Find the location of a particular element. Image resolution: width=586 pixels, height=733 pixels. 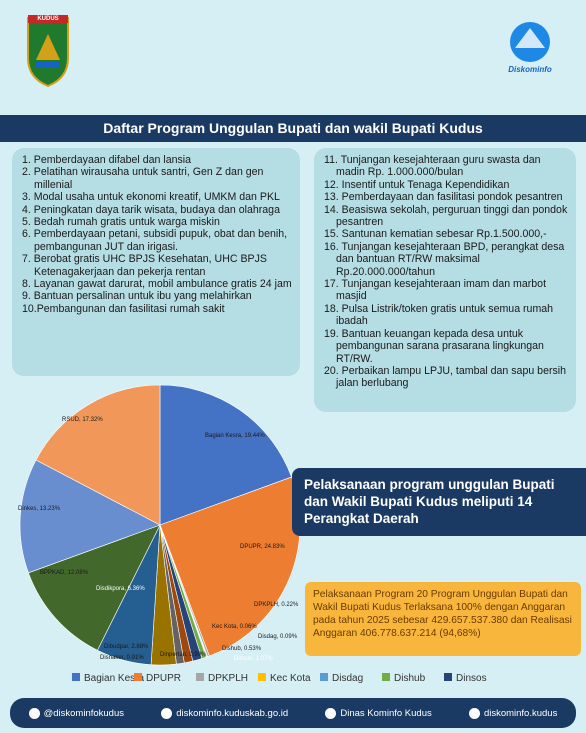

footer-item: Dinas Kominfo Kudus is located at coordinates (378, 713).